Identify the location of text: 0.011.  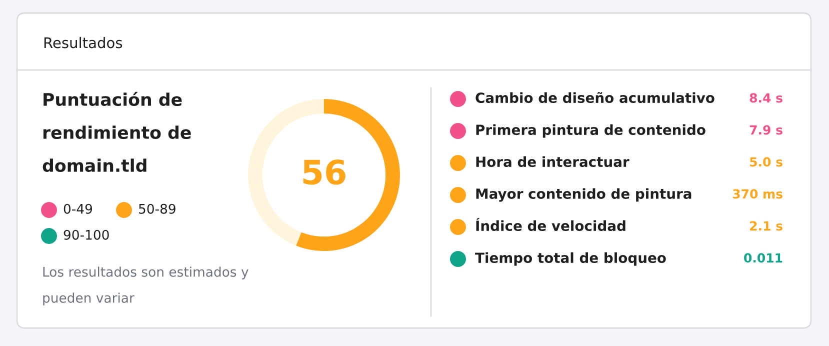
(763, 258).